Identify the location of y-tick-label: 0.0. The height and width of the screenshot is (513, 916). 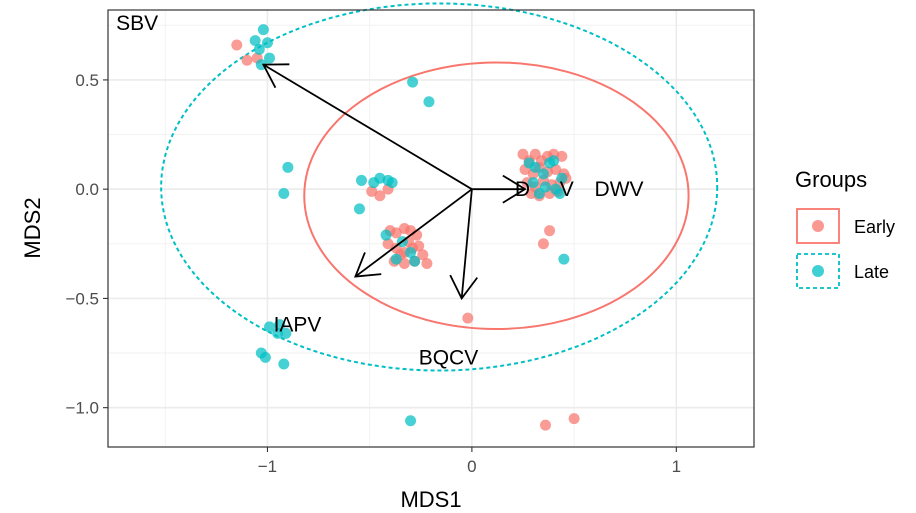
(87, 189).